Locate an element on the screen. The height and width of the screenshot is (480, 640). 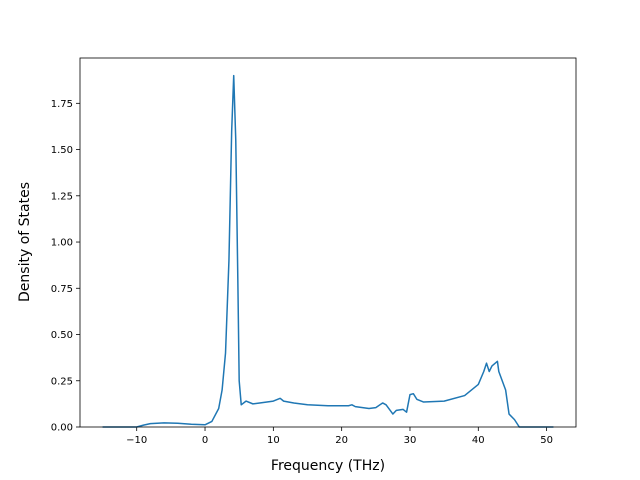
y-axis-label: Density of States is located at coordinates (25, 242).